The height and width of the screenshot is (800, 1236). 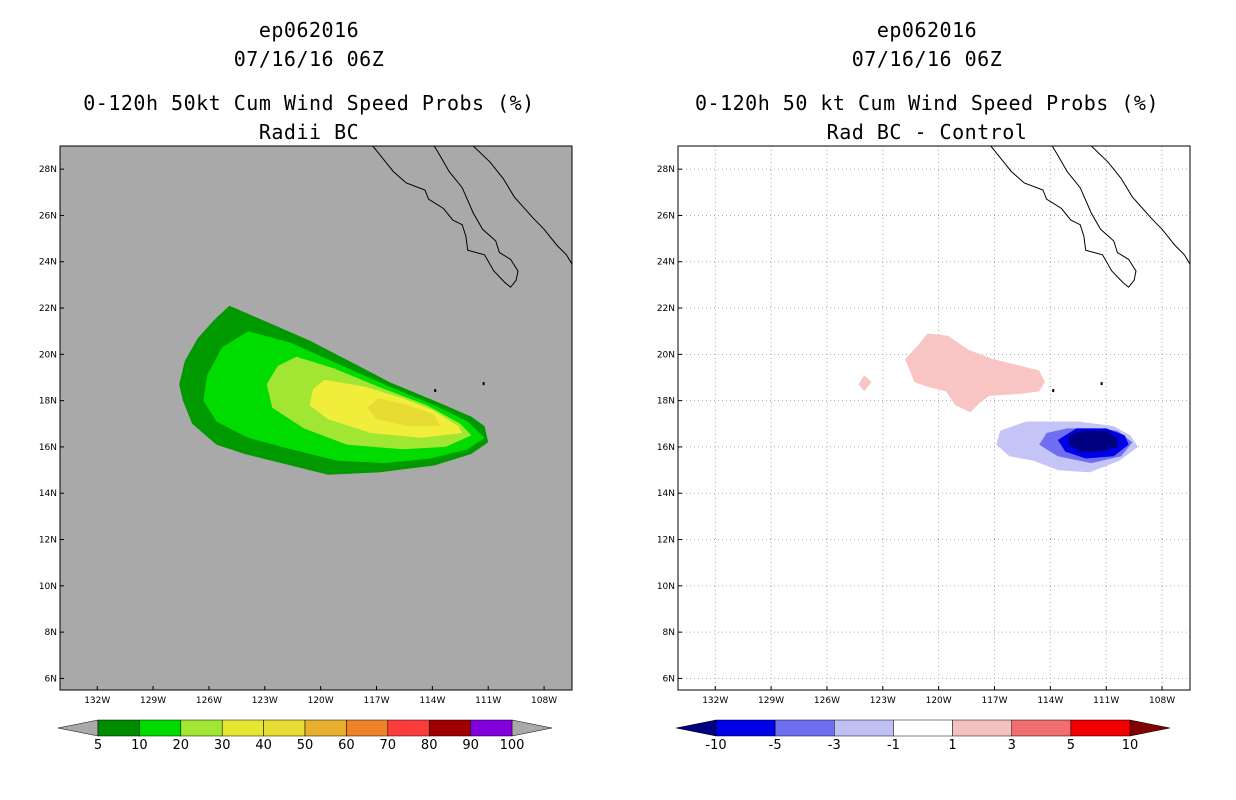 I want to click on chart-title: 0-120h 50 kt Cum Wind Speed Probs (%), so click(x=927, y=103).